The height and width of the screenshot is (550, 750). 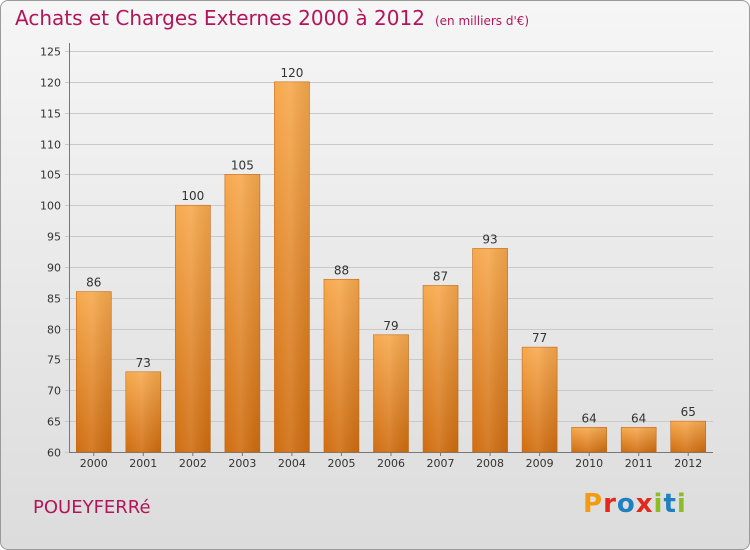 I want to click on logo-letter: t, so click(x=670, y=504).